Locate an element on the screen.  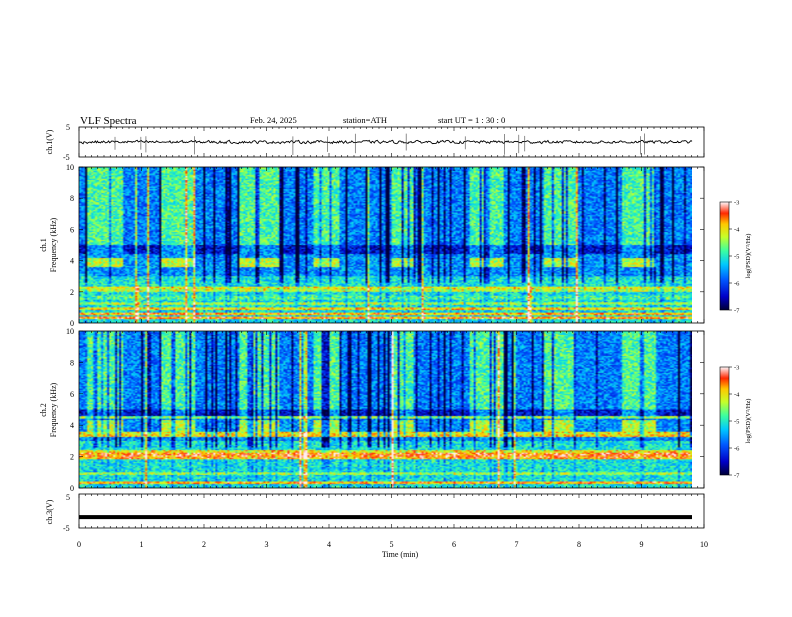
ch3-waveform-panel: 5 -5 ch.3(V) is located at coordinates (375, 513).